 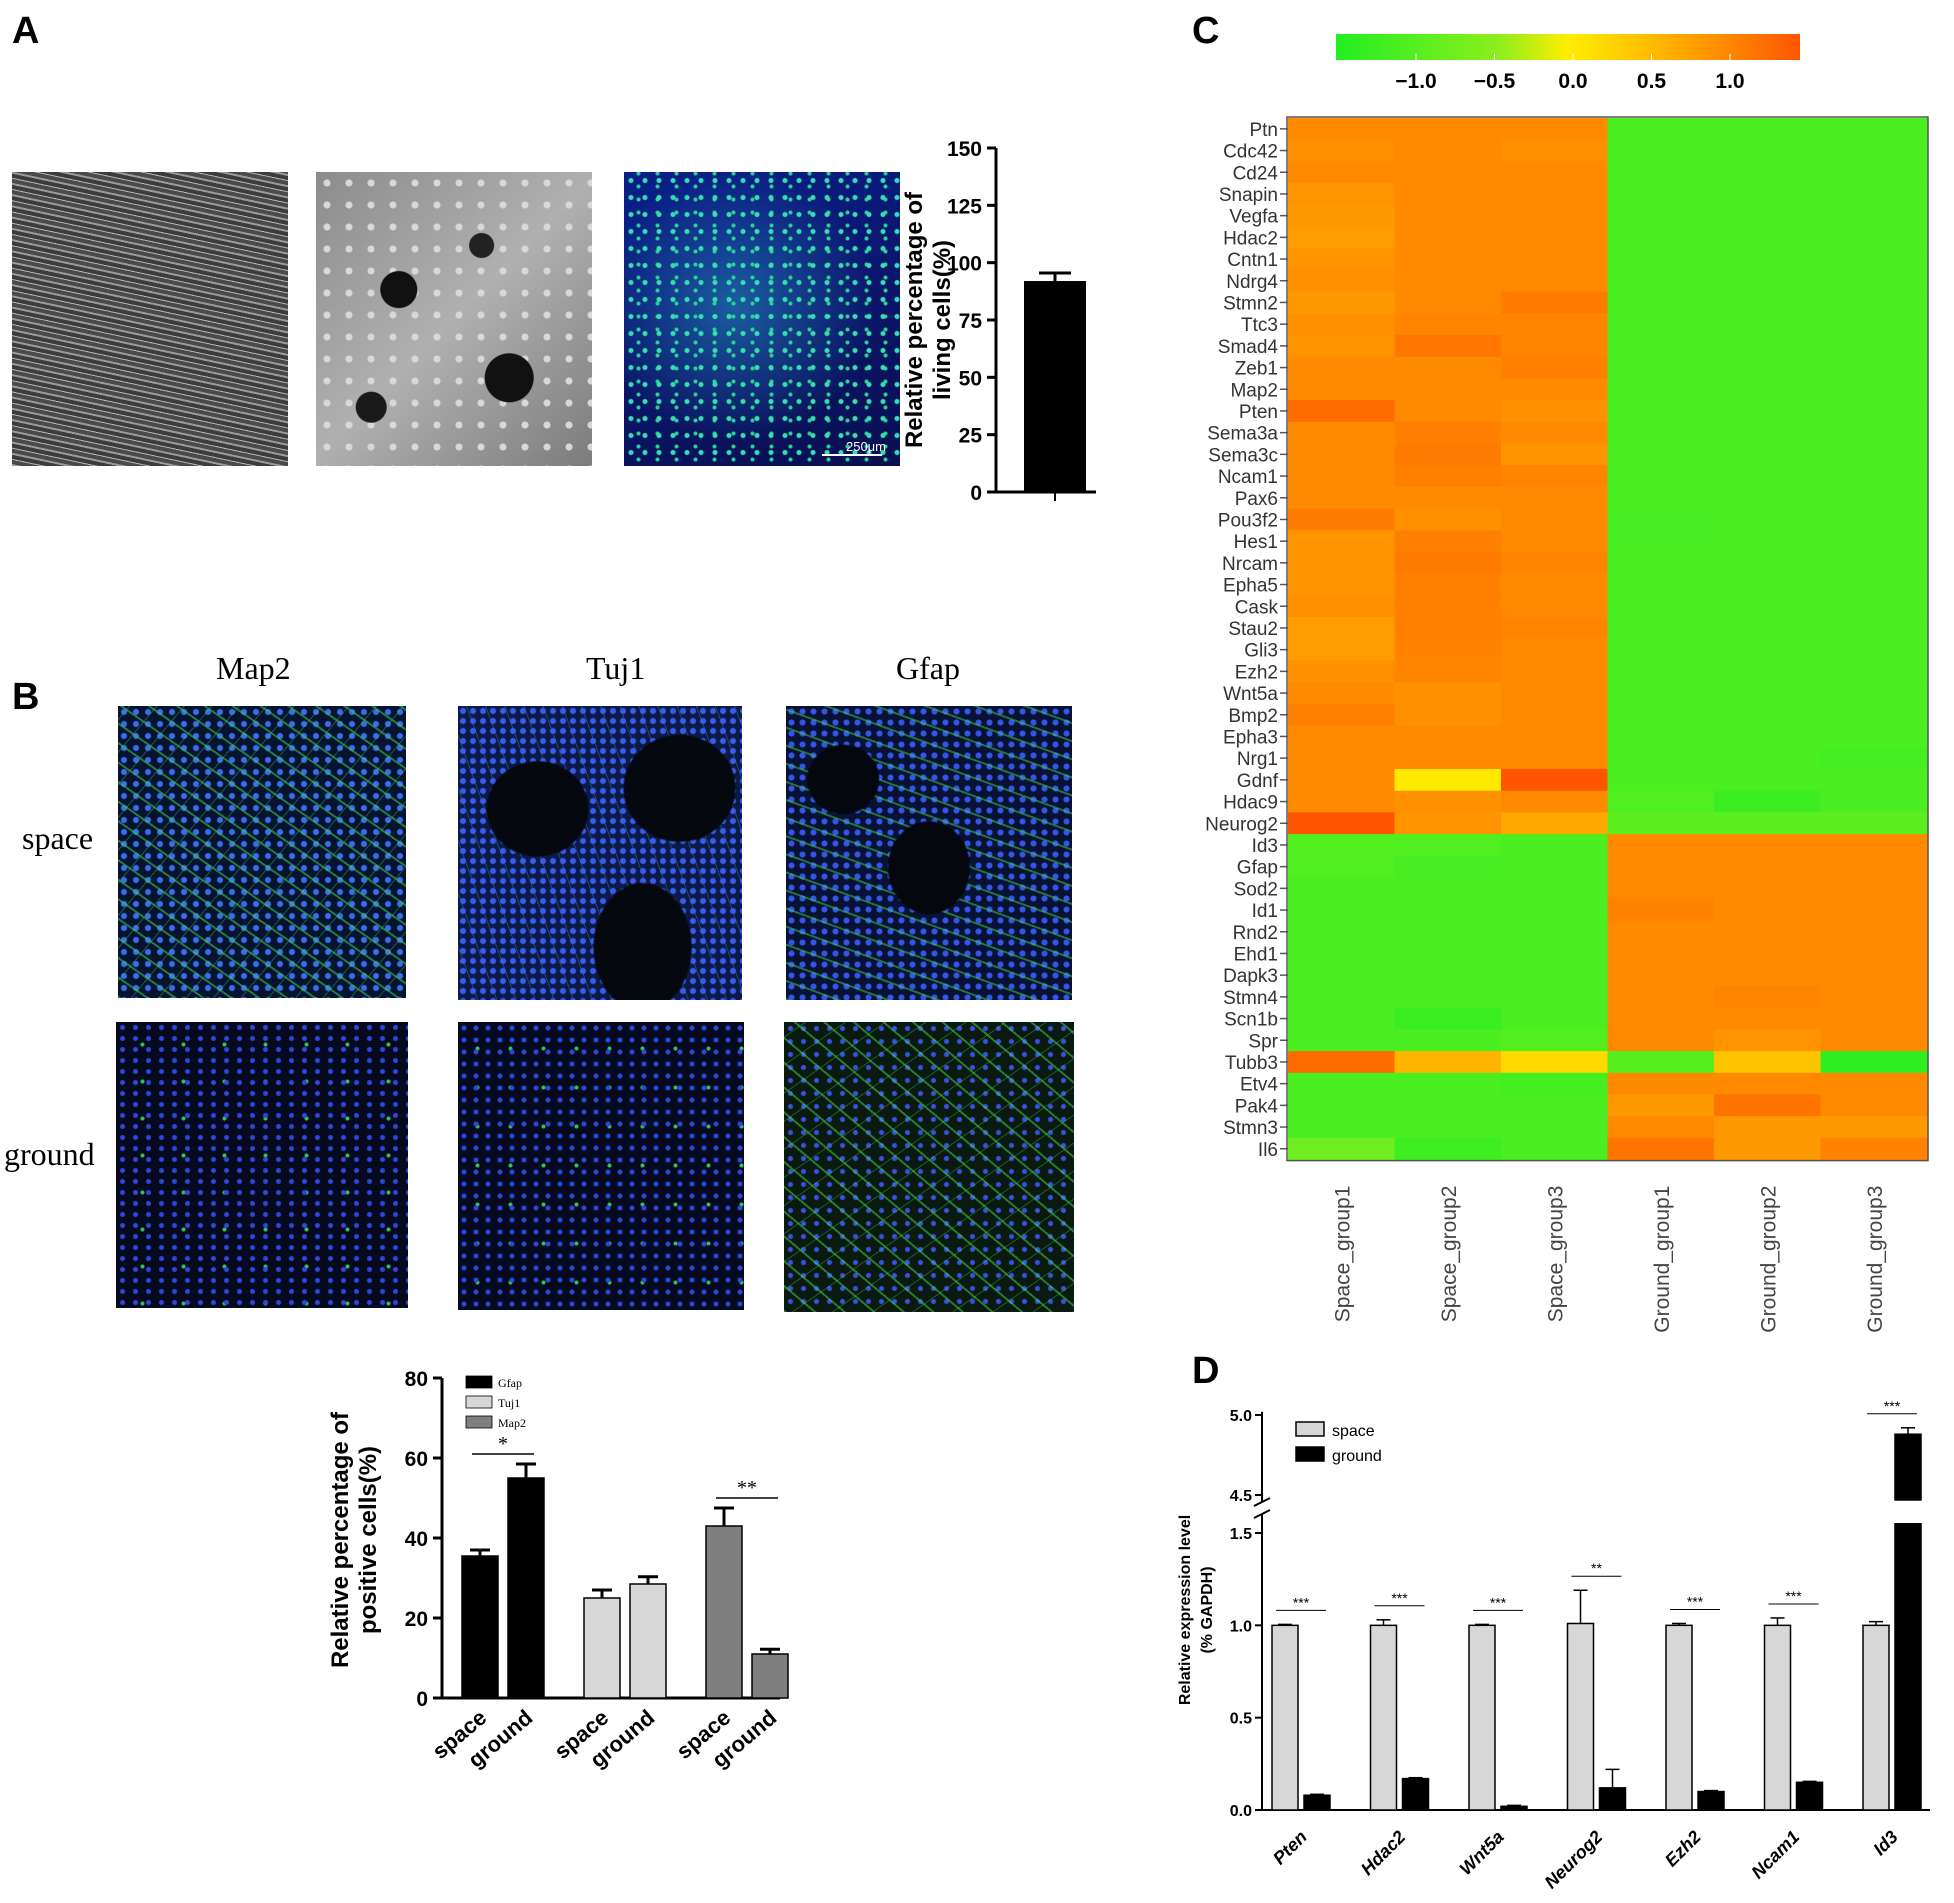 I want to click on row-label: Cdc42, so click(x=1250, y=152).